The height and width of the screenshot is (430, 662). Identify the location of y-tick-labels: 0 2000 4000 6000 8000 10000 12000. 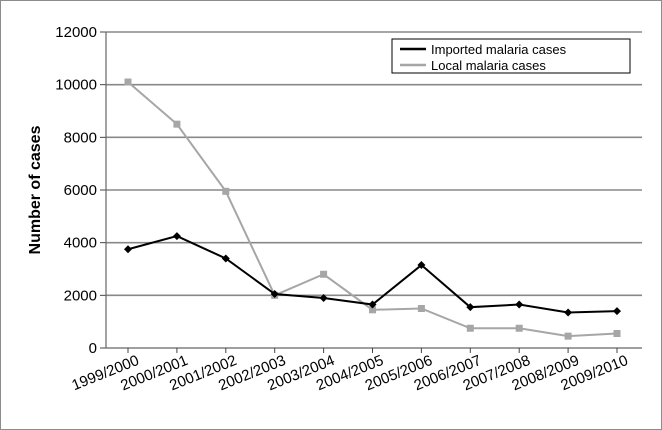
(76, 190).